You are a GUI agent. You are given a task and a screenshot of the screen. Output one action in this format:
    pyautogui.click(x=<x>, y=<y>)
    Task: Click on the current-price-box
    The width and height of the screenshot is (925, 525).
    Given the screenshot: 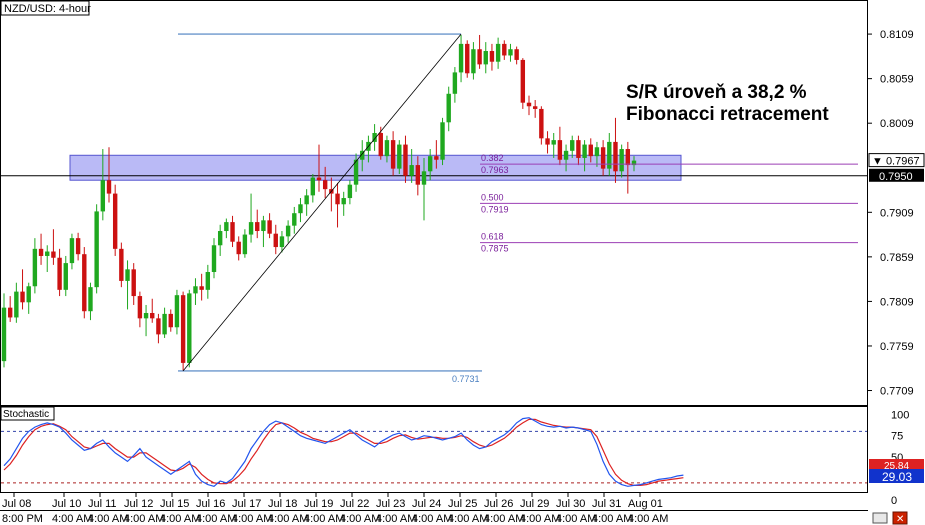 What is the action you would take?
    pyautogui.click(x=896, y=175)
    